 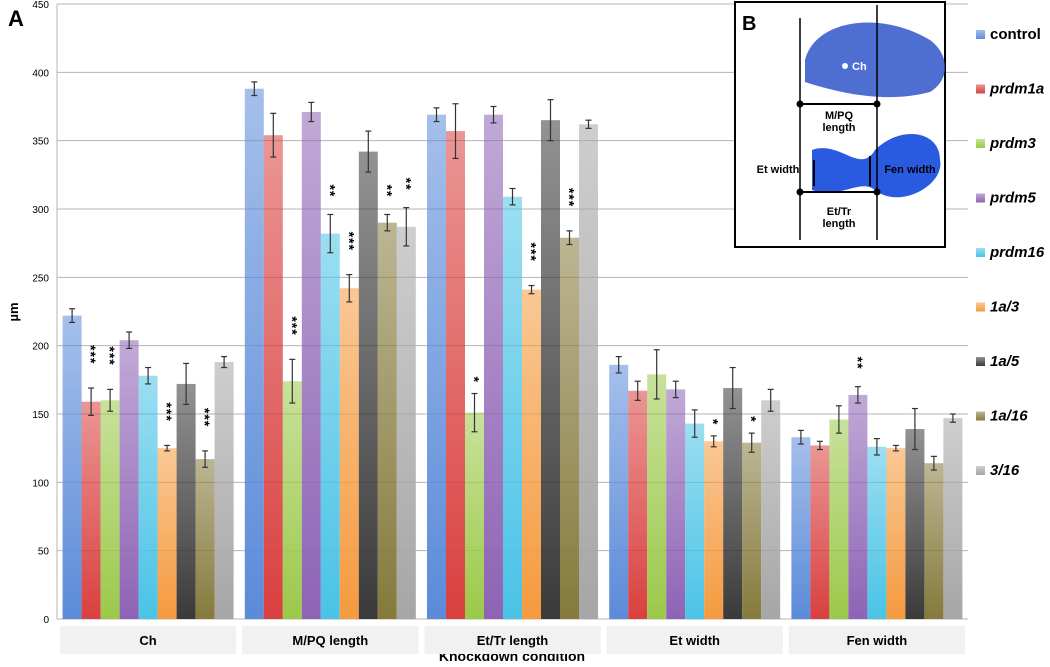 I want to click on legend-label: 1a/5, so click(x=1005, y=361).